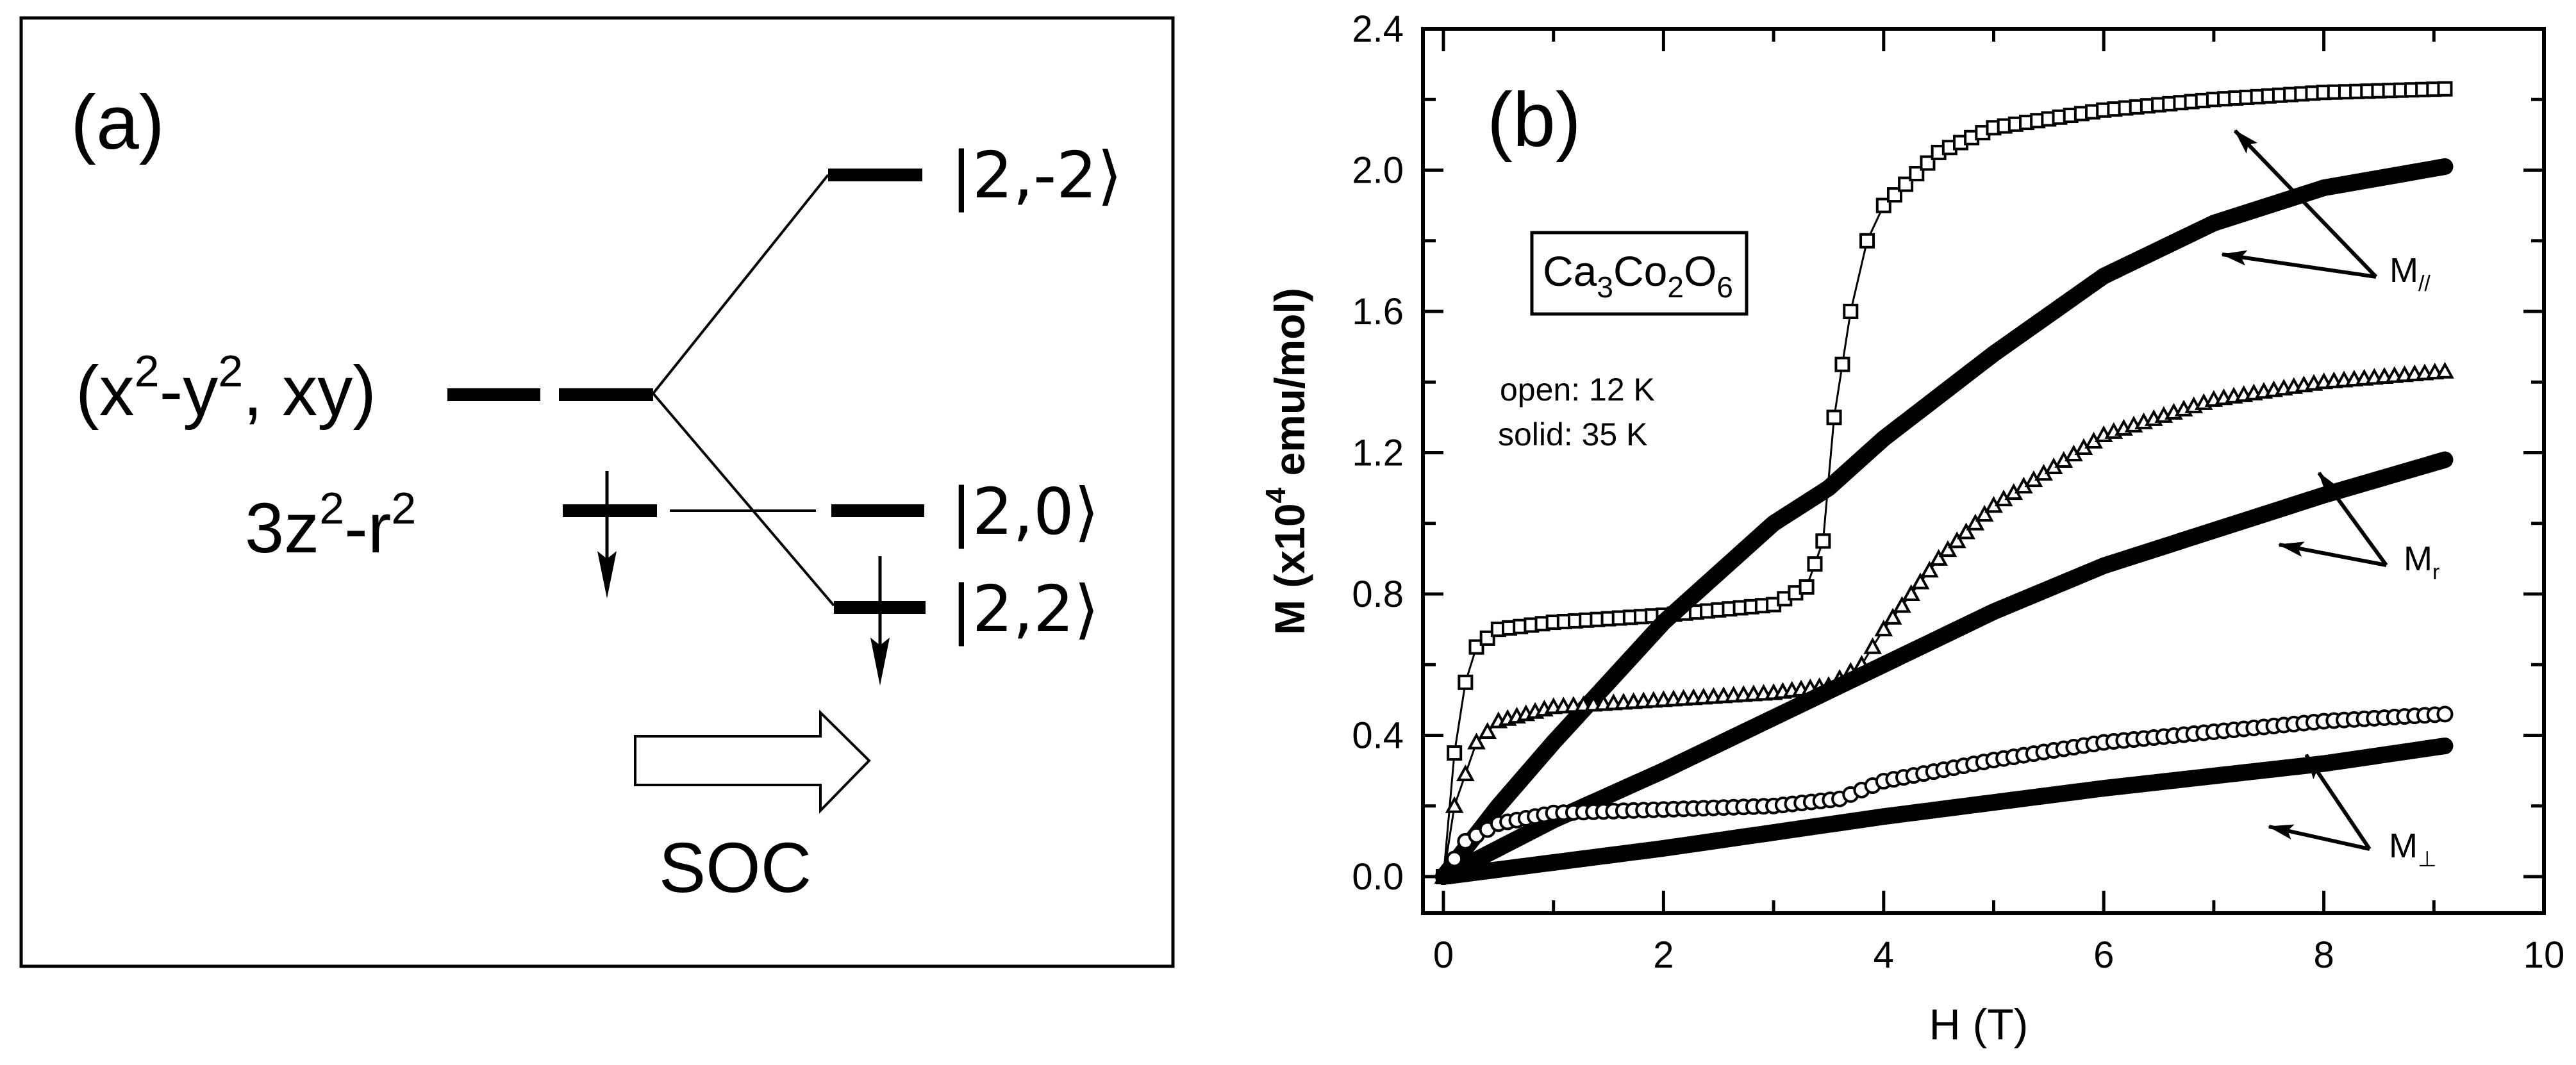 This screenshot has height=1065, width=2576. Describe the element at coordinates (753, 761) in the screenshot. I see `soc-arrow-icon` at that location.